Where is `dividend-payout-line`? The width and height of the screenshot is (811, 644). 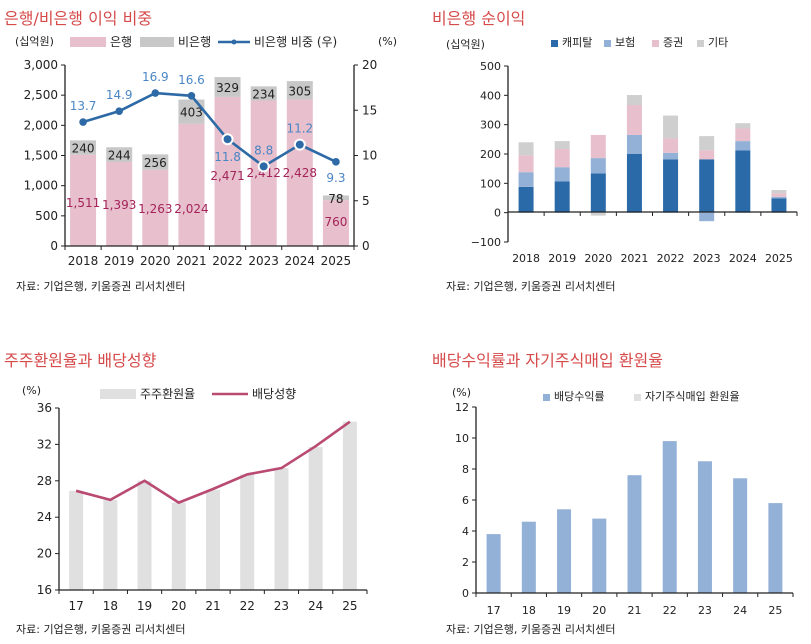
dividend-payout-line is located at coordinates (213, 462).